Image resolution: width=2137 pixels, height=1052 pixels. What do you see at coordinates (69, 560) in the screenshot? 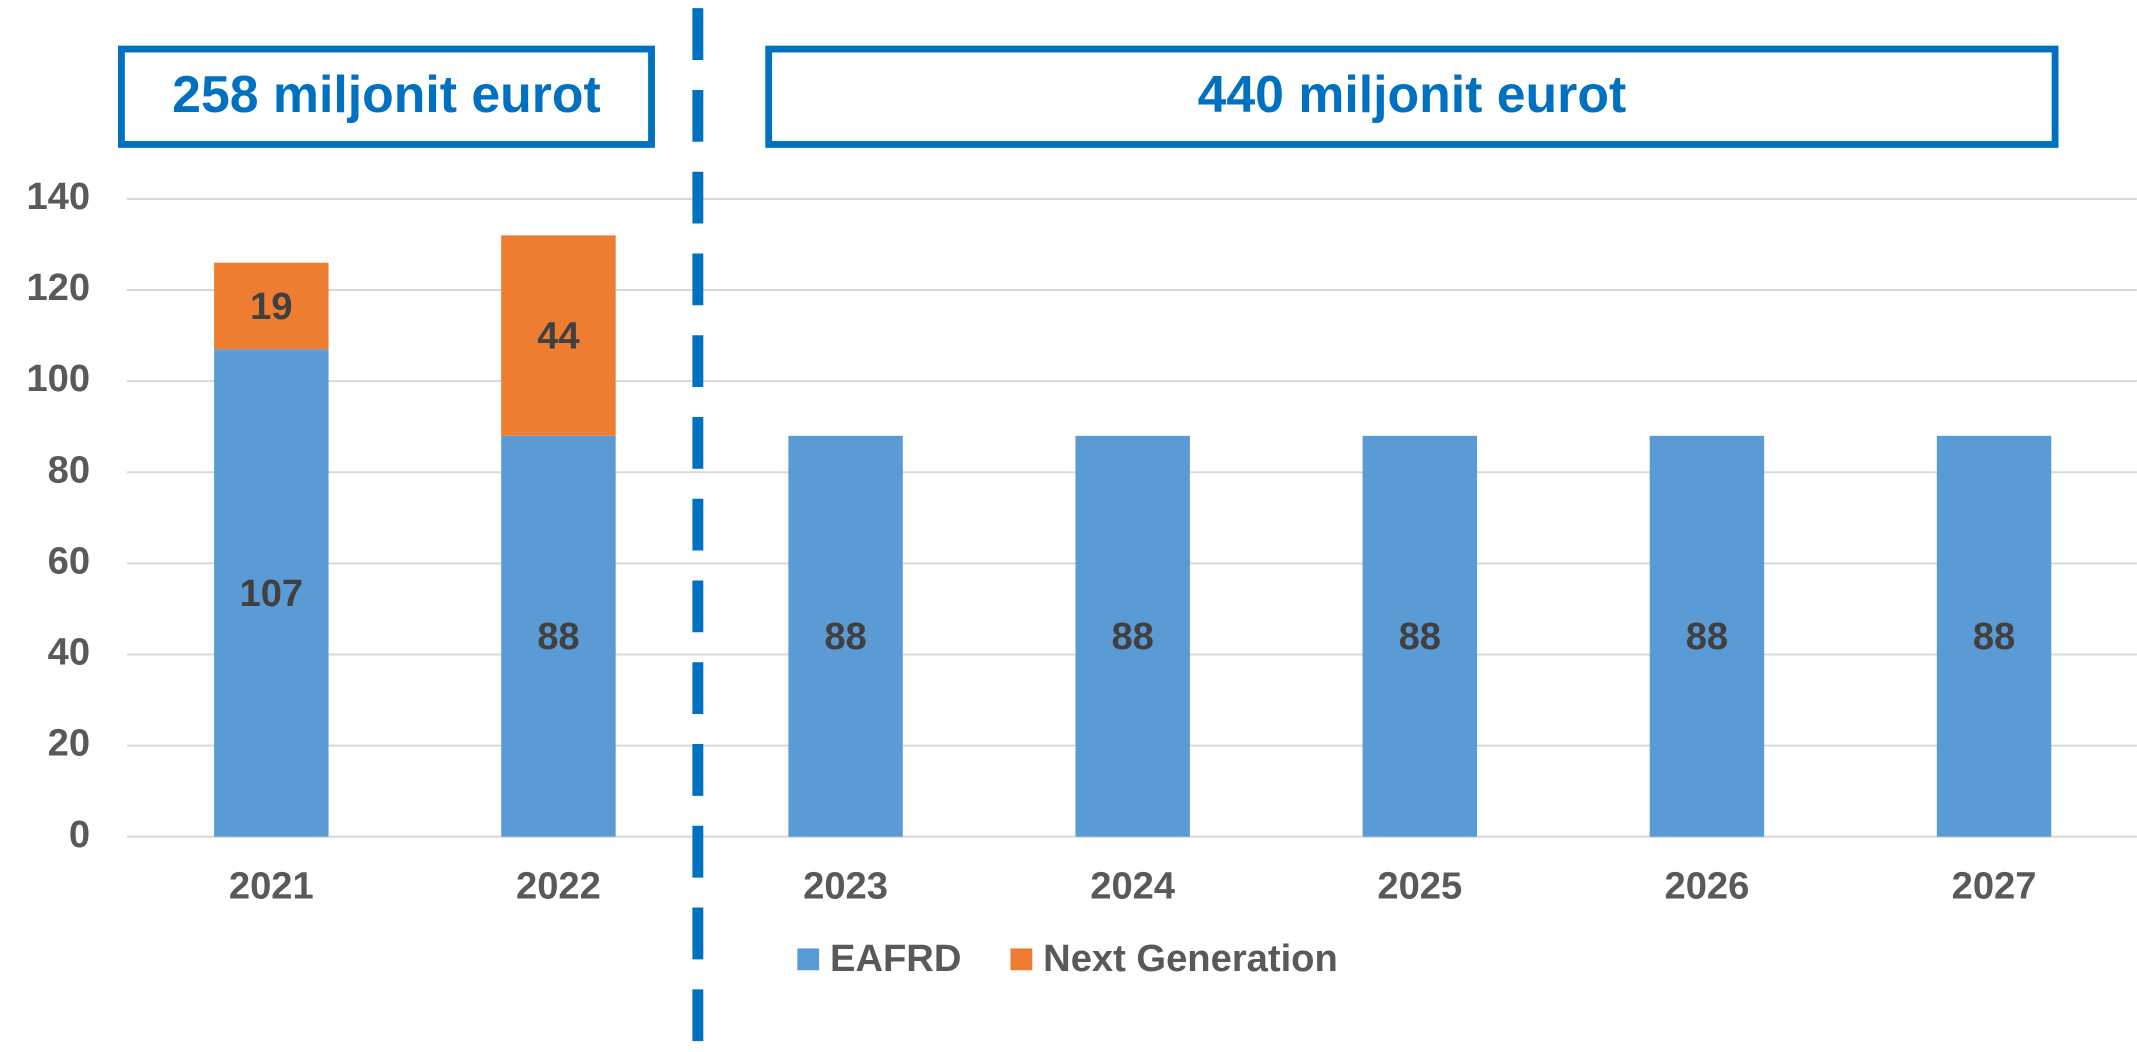
I see `y-tick-label: 60` at bounding box center [69, 560].